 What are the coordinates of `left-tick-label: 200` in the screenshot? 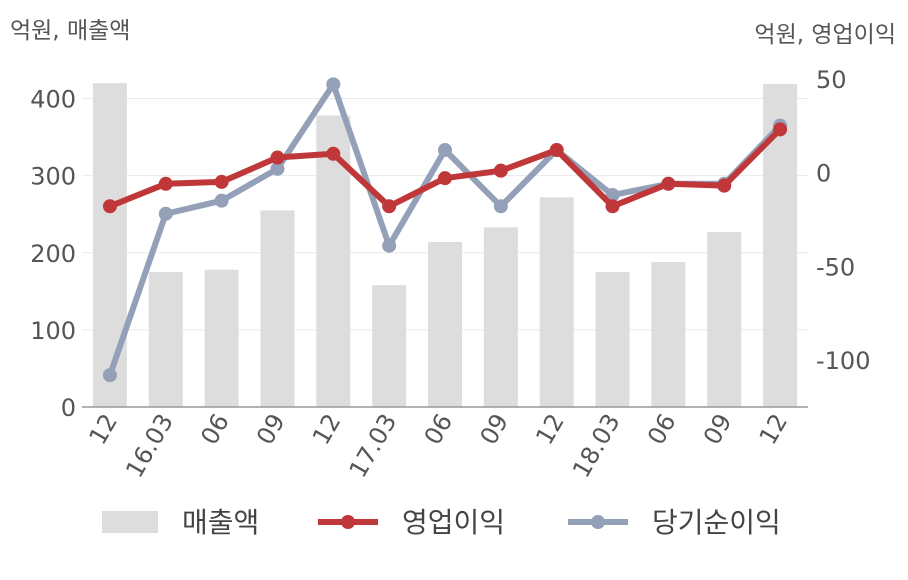 It's located at (53, 254).